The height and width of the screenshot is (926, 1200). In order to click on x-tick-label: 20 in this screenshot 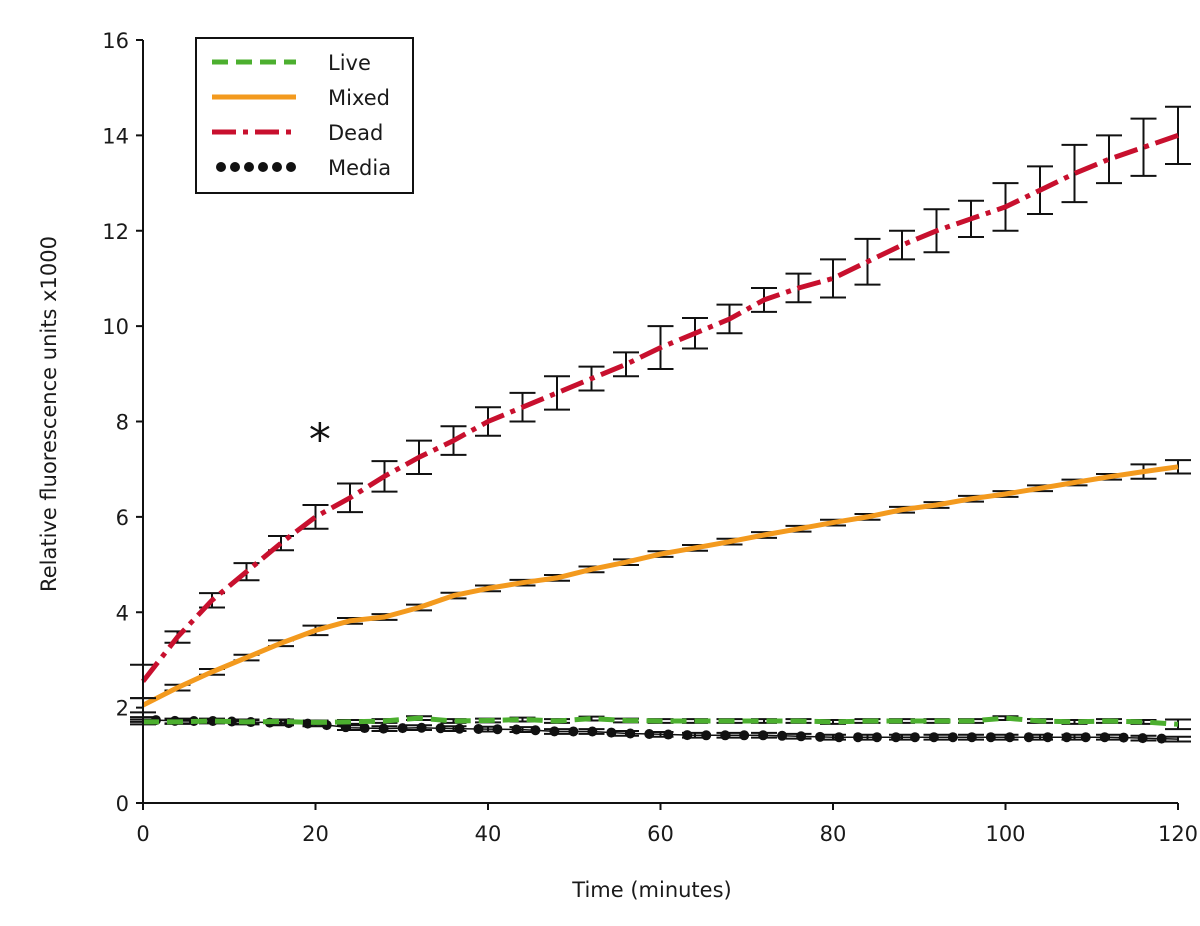, I will do `click(315, 834)`.